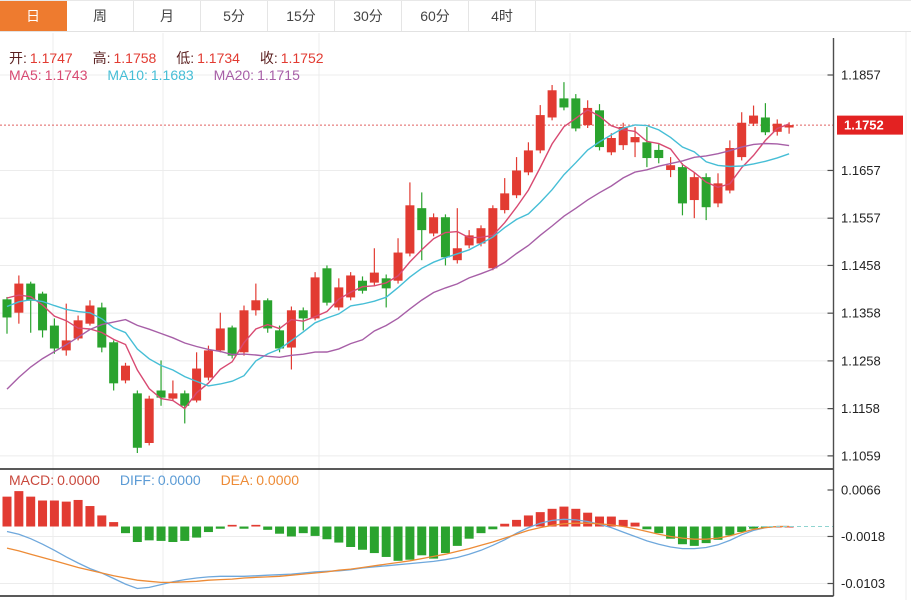 The width and height of the screenshot is (911, 600). What do you see at coordinates (234, 16) in the screenshot?
I see `tab-5min: 5分` at bounding box center [234, 16].